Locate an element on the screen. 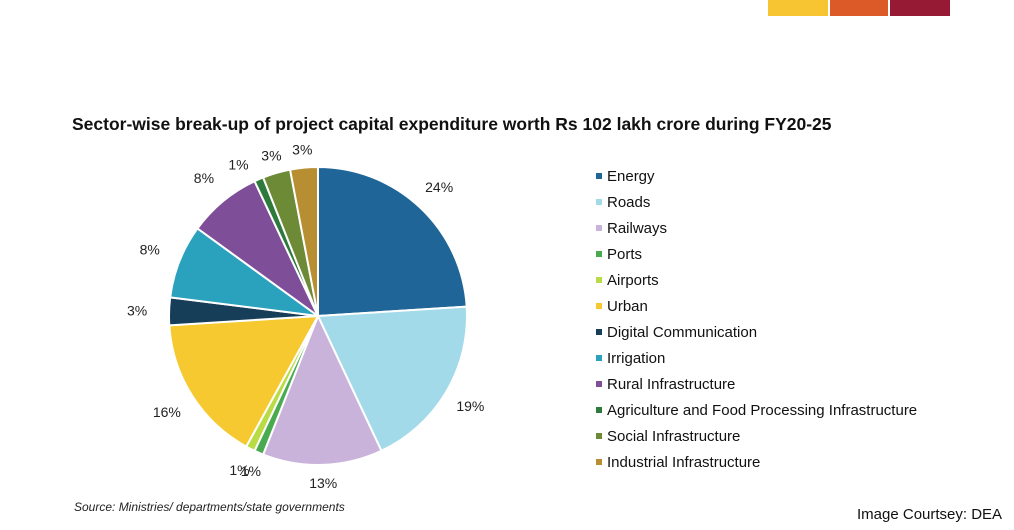 This screenshot has width=1014, height=530. pie-label-railways: 13% is located at coordinates (323, 483).